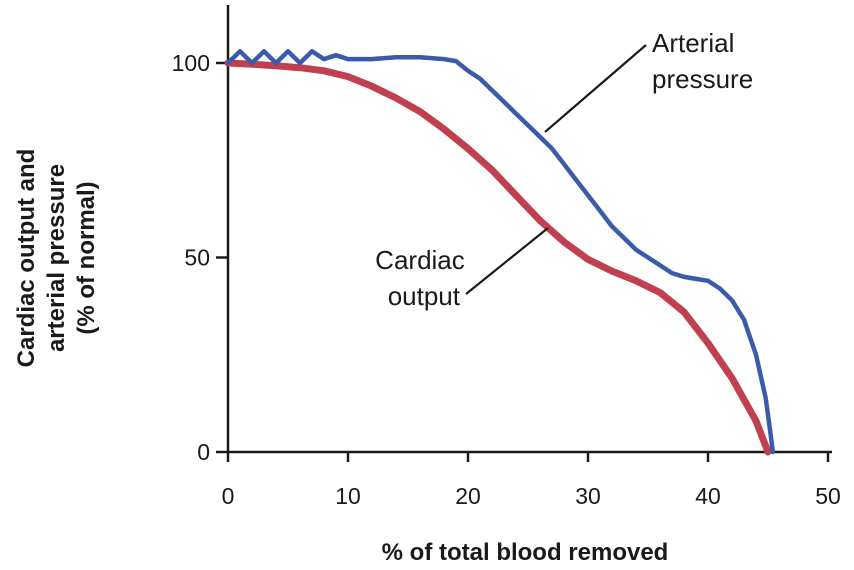  I want to click on y-axis-title-line-1: Cardiac output and, so click(26, 258).